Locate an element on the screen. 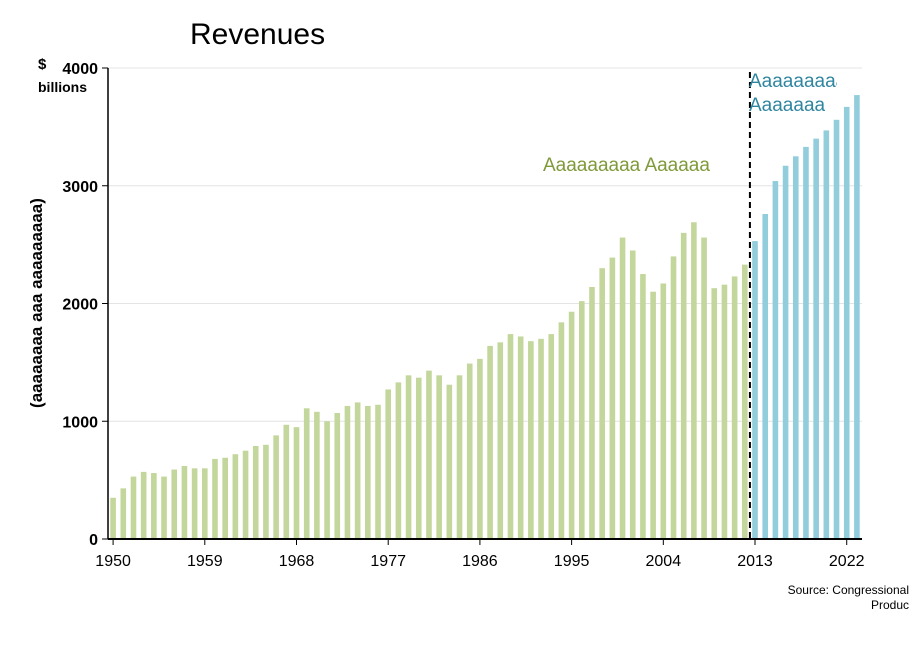 The image size is (909, 659). source-line-2: Produc is located at coordinates (889, 605).